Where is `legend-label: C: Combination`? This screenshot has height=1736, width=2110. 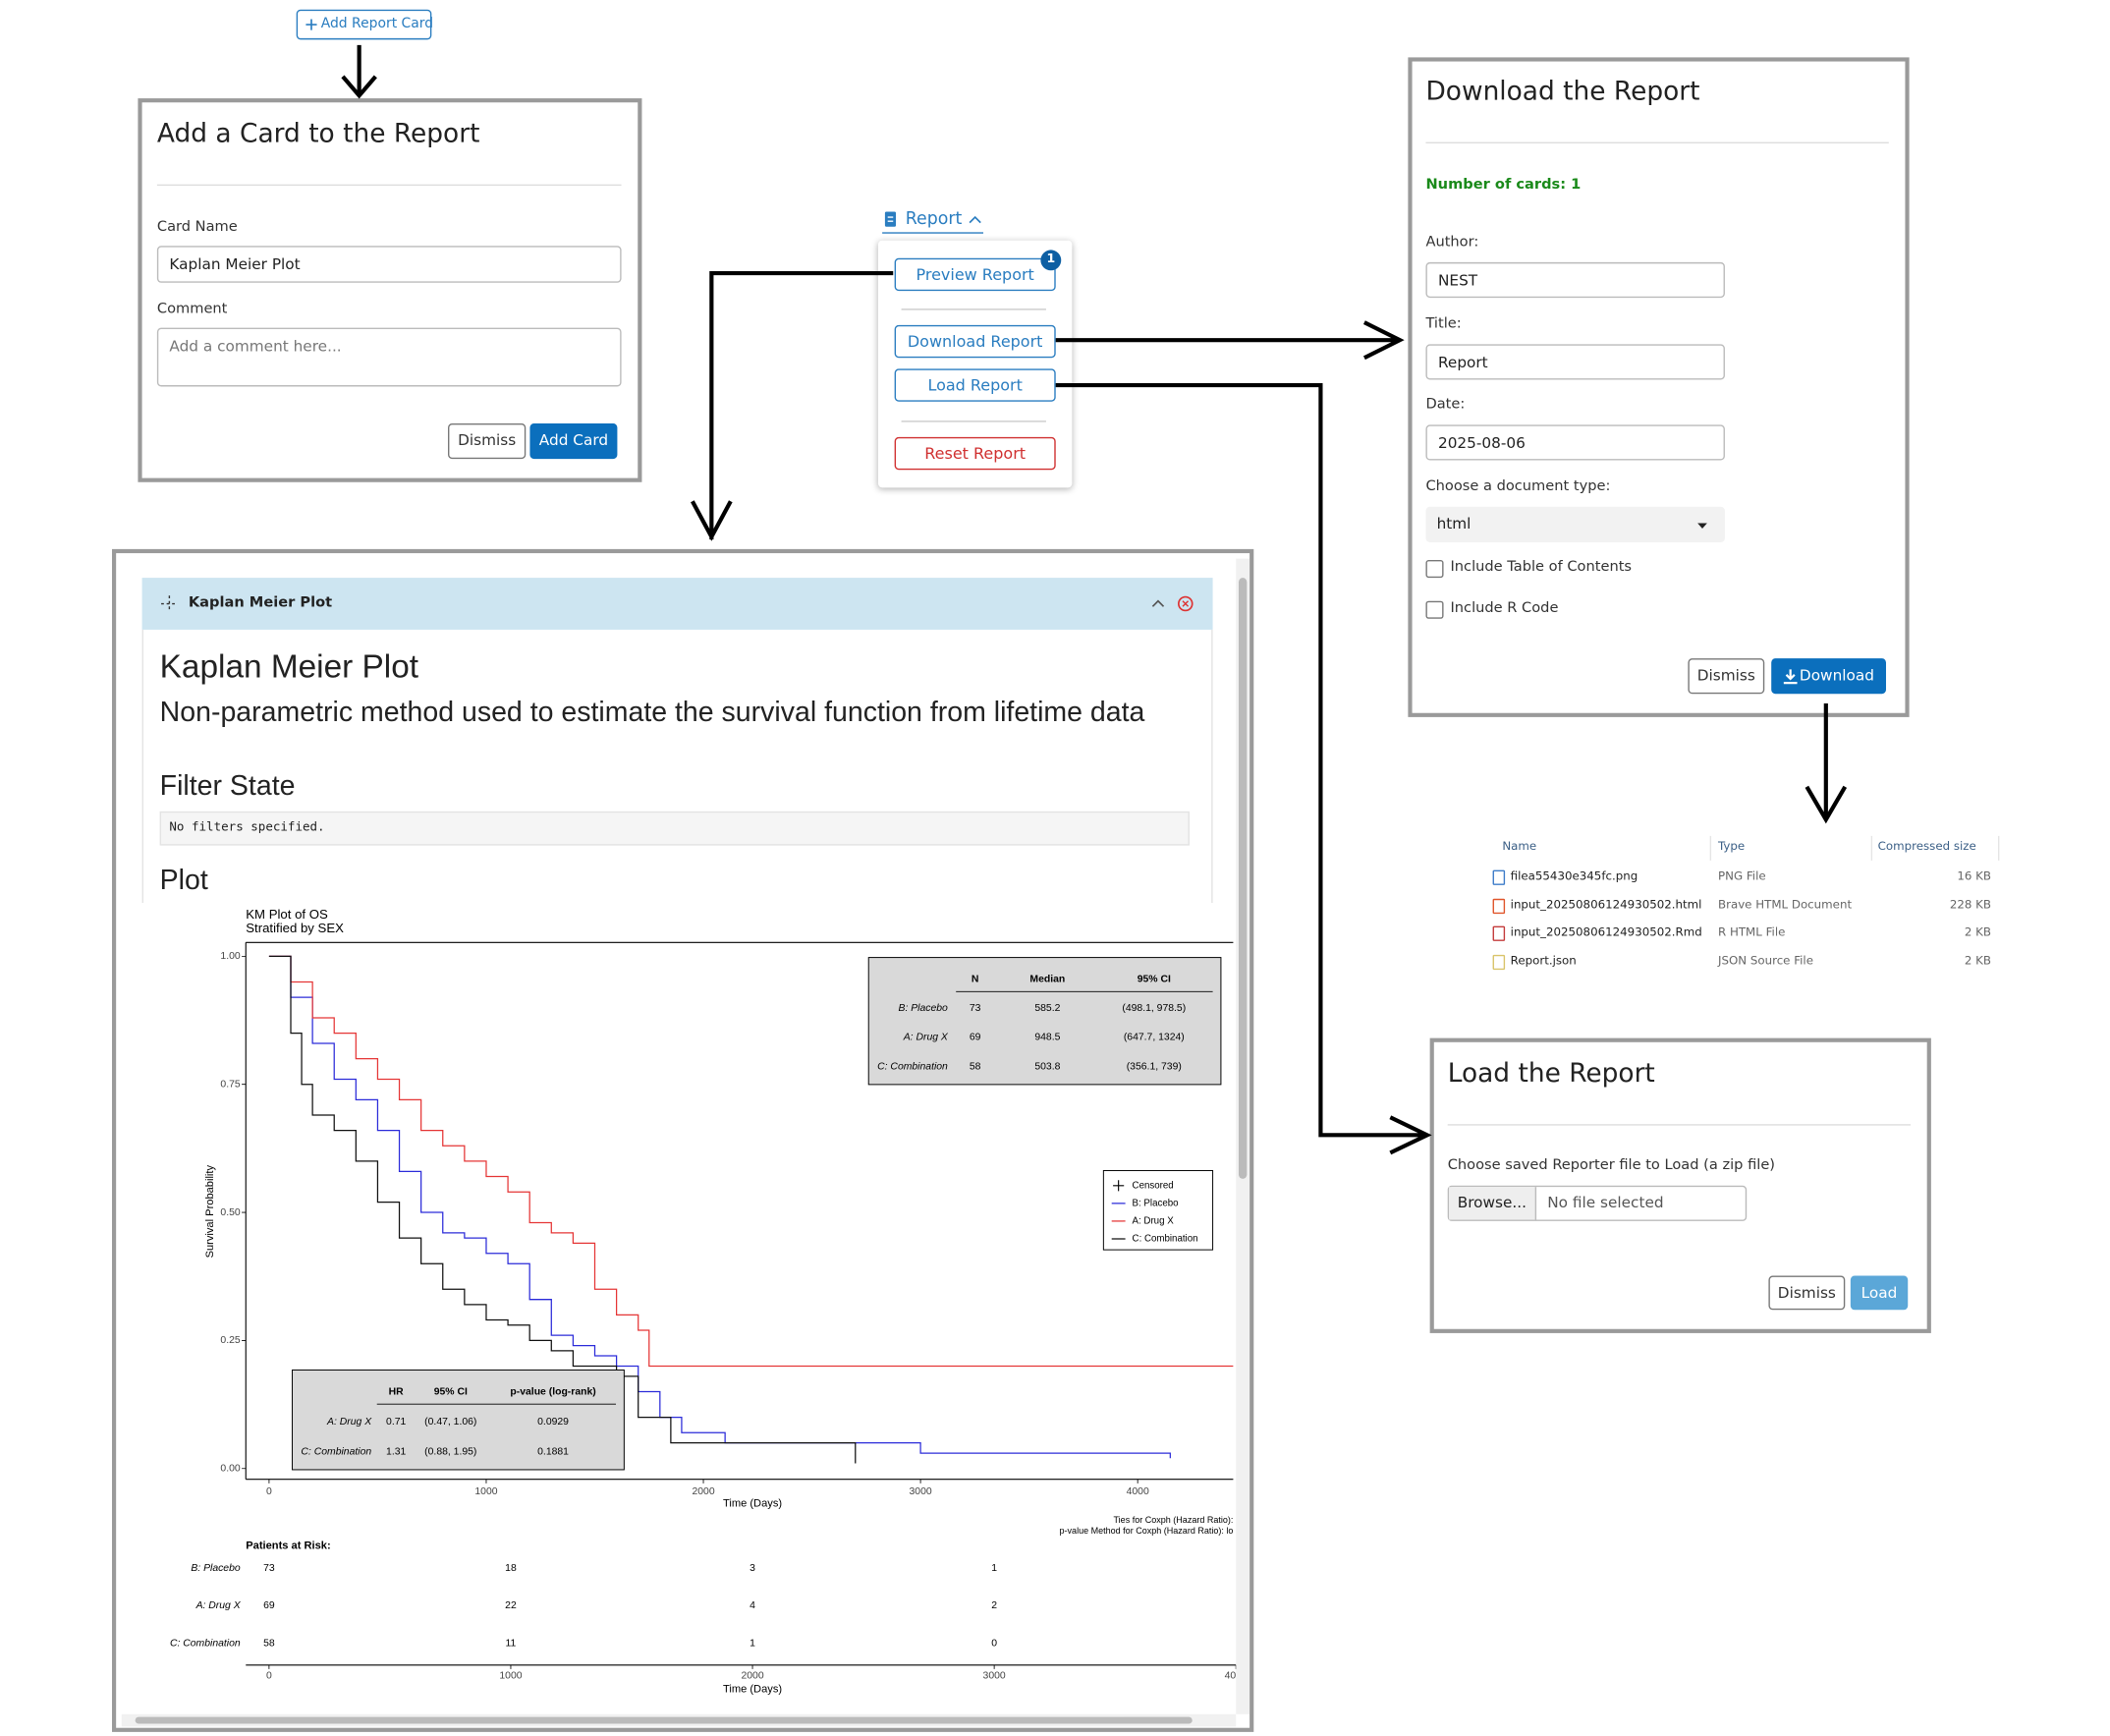 legend-label: C: Combination is located at coordinates (1166, 1239).